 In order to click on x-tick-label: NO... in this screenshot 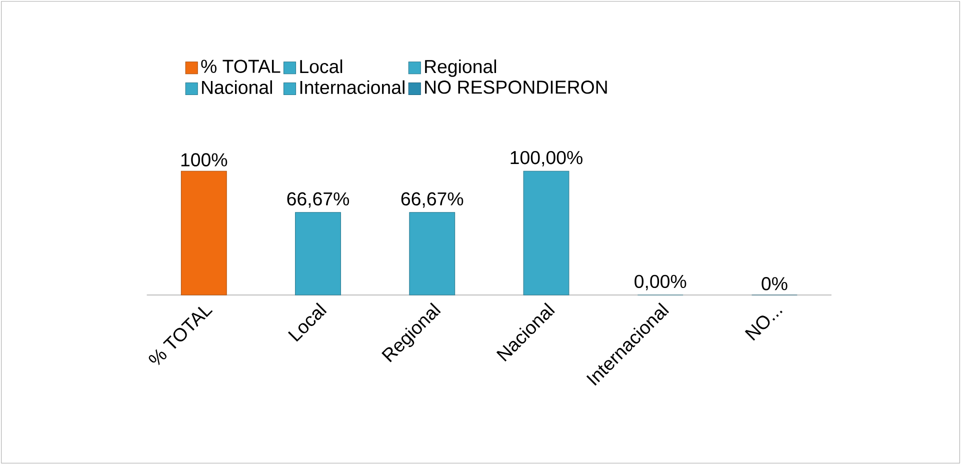, I will do `click(763, 325)`.